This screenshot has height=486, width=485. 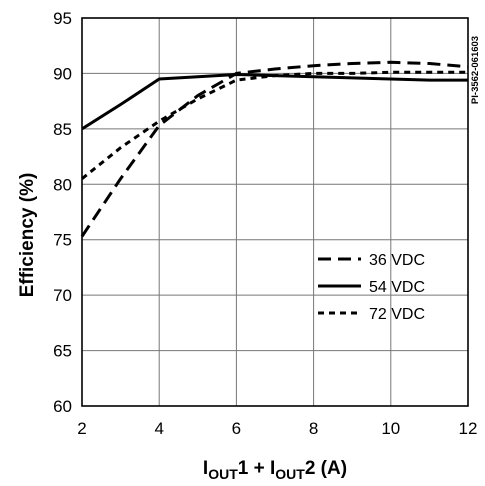 What do you see at coordinates (397, 260) in the screenshot?
I see `legend-label: 36 VDC` at bounding box center [397, 260].